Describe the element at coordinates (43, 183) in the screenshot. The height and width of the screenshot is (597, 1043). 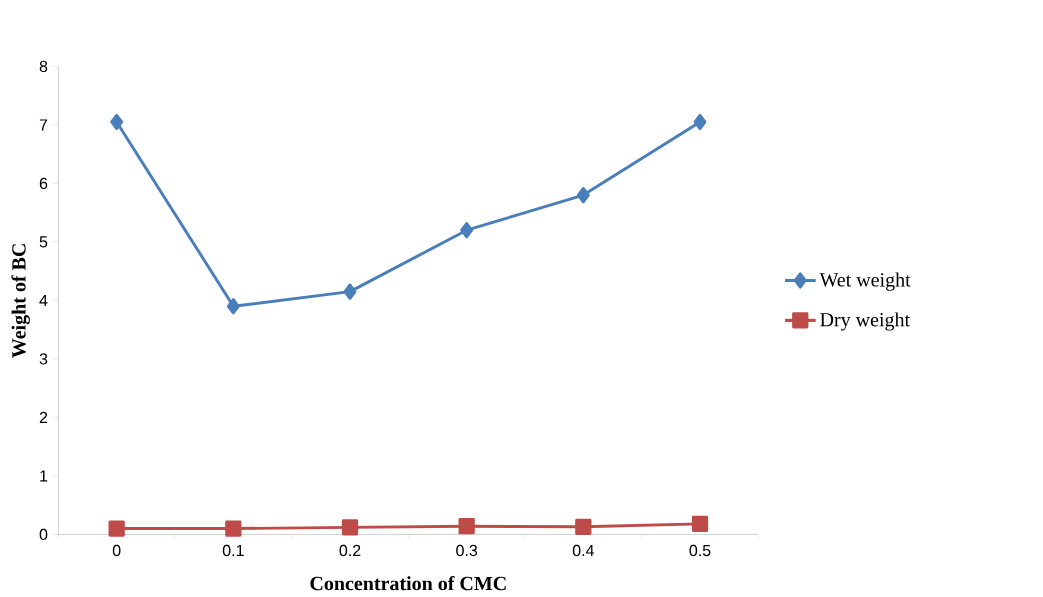
I see `y-tick-label: 6` at that location.